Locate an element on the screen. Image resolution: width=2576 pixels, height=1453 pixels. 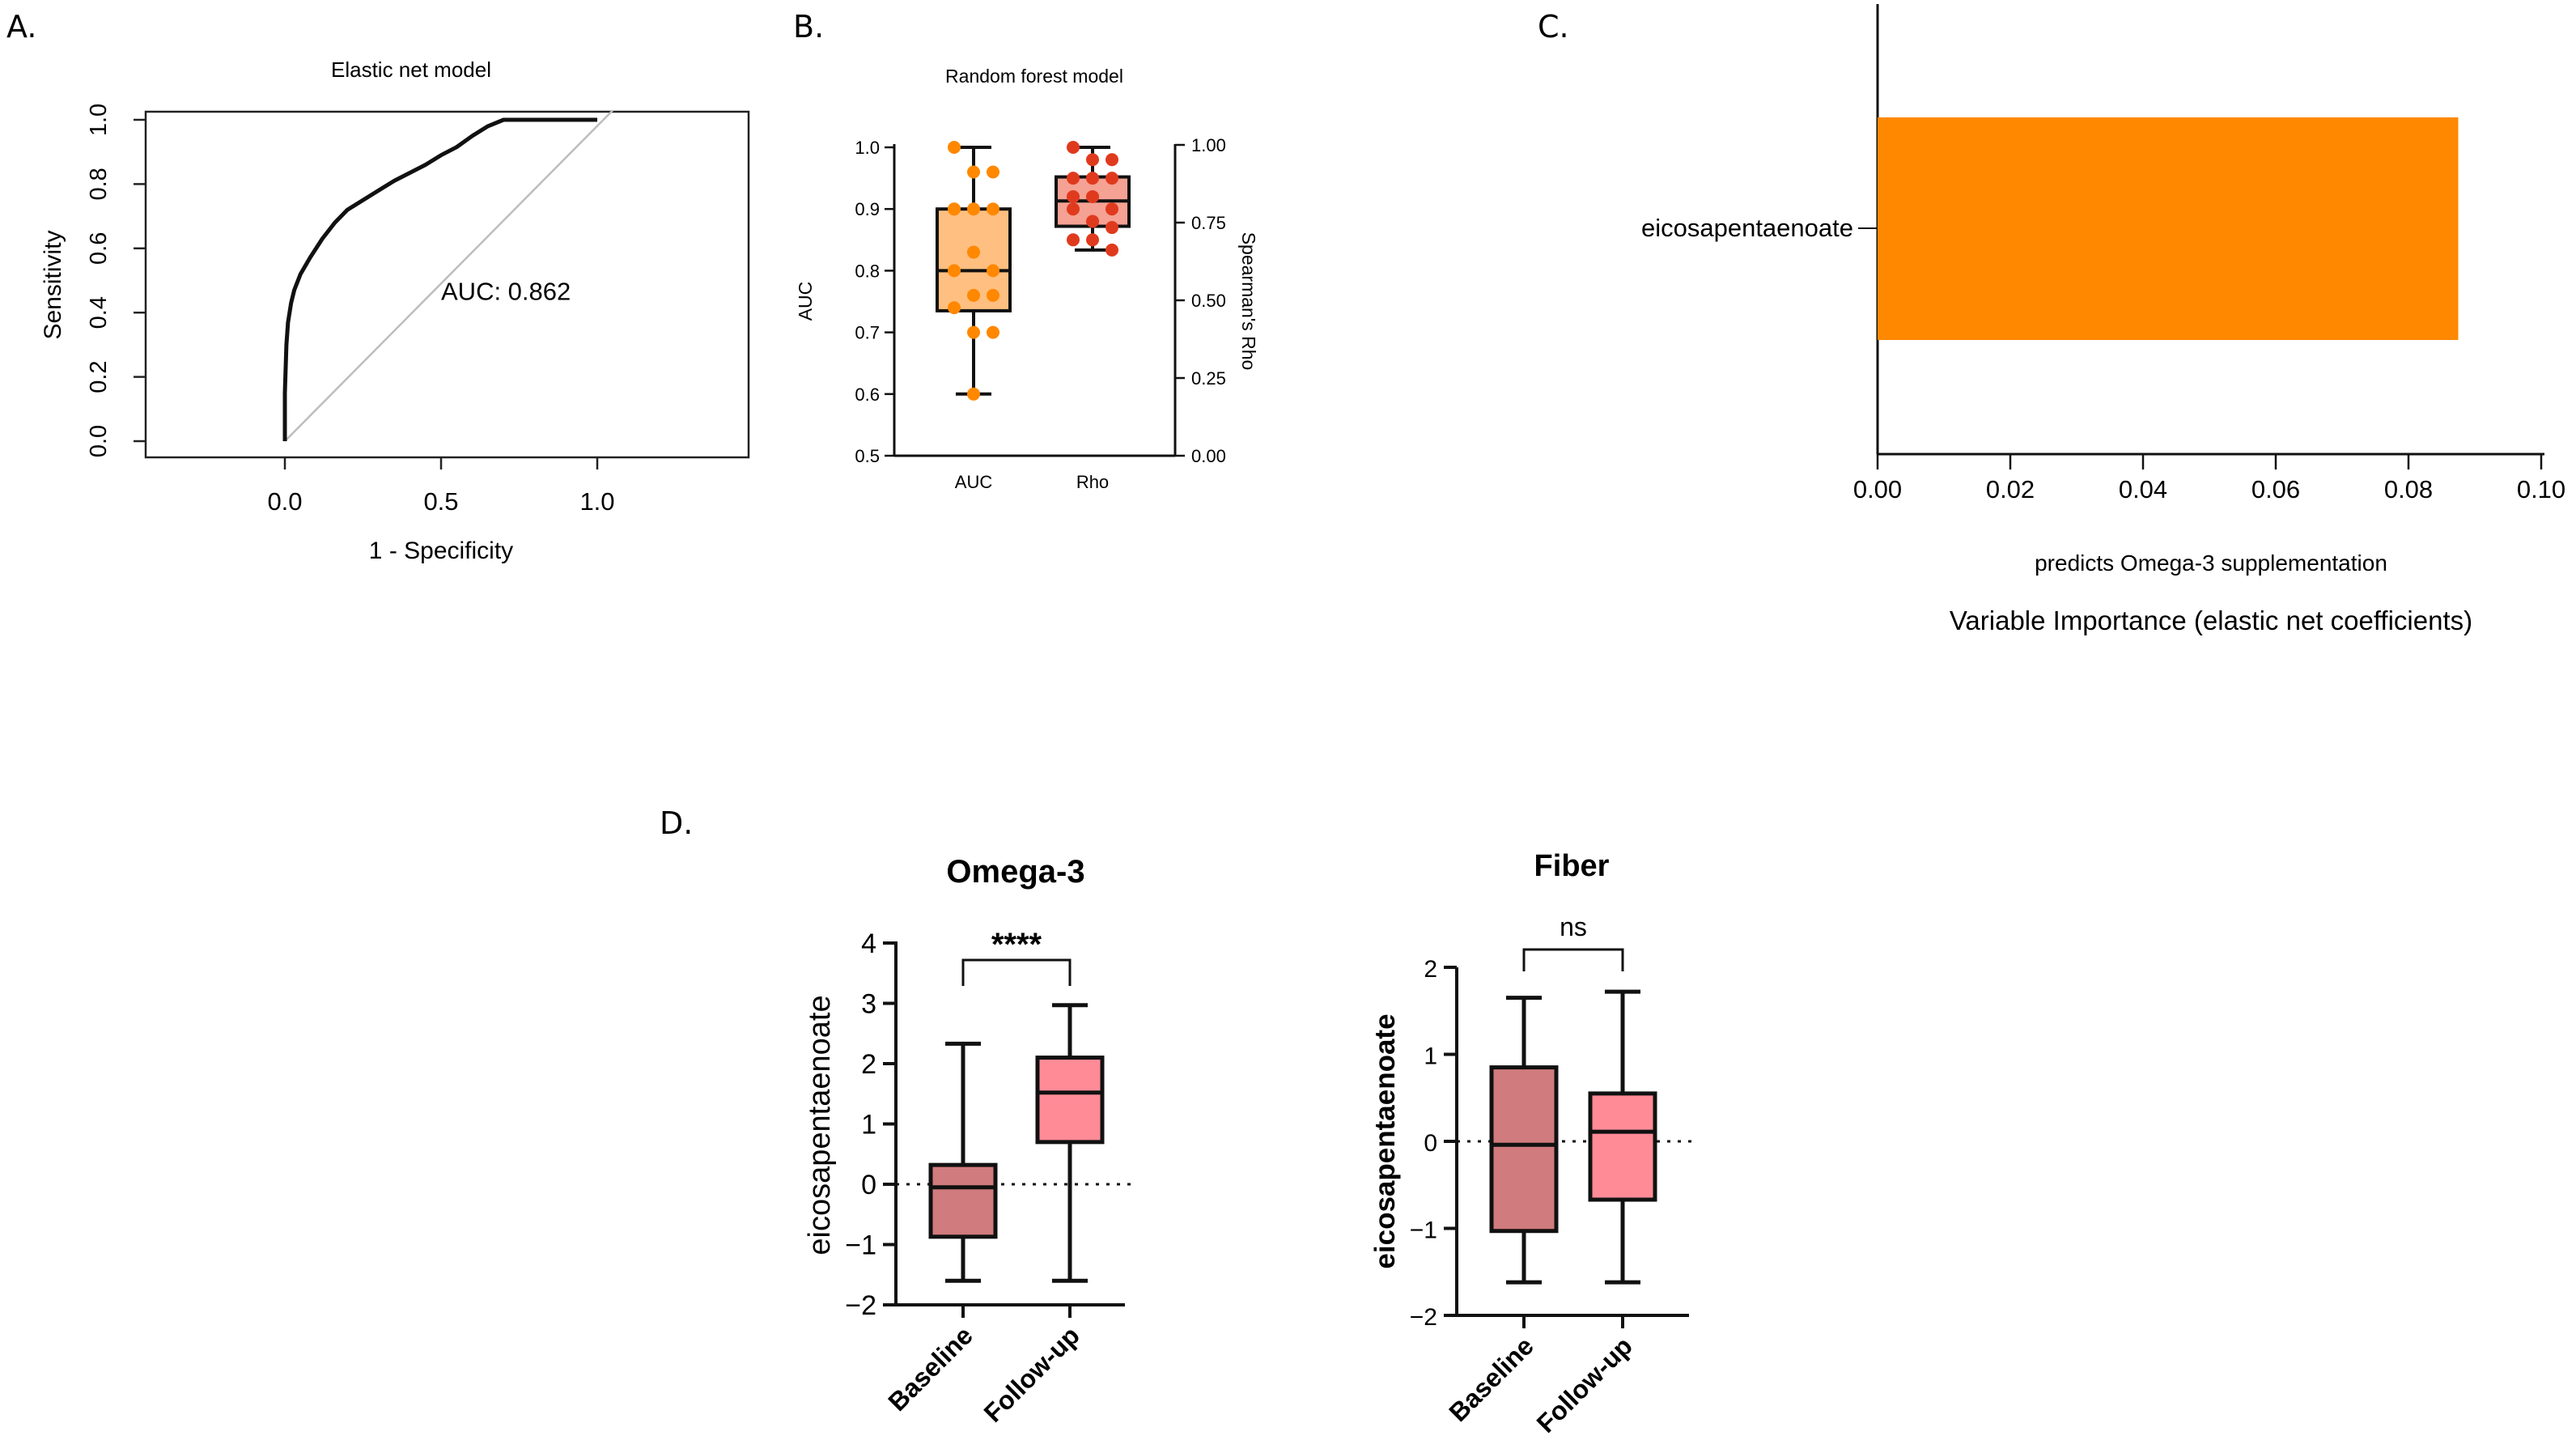
panel-c-x-axis-label: predicts Omega-3 supplementation is located at coordinates (2211, 563).